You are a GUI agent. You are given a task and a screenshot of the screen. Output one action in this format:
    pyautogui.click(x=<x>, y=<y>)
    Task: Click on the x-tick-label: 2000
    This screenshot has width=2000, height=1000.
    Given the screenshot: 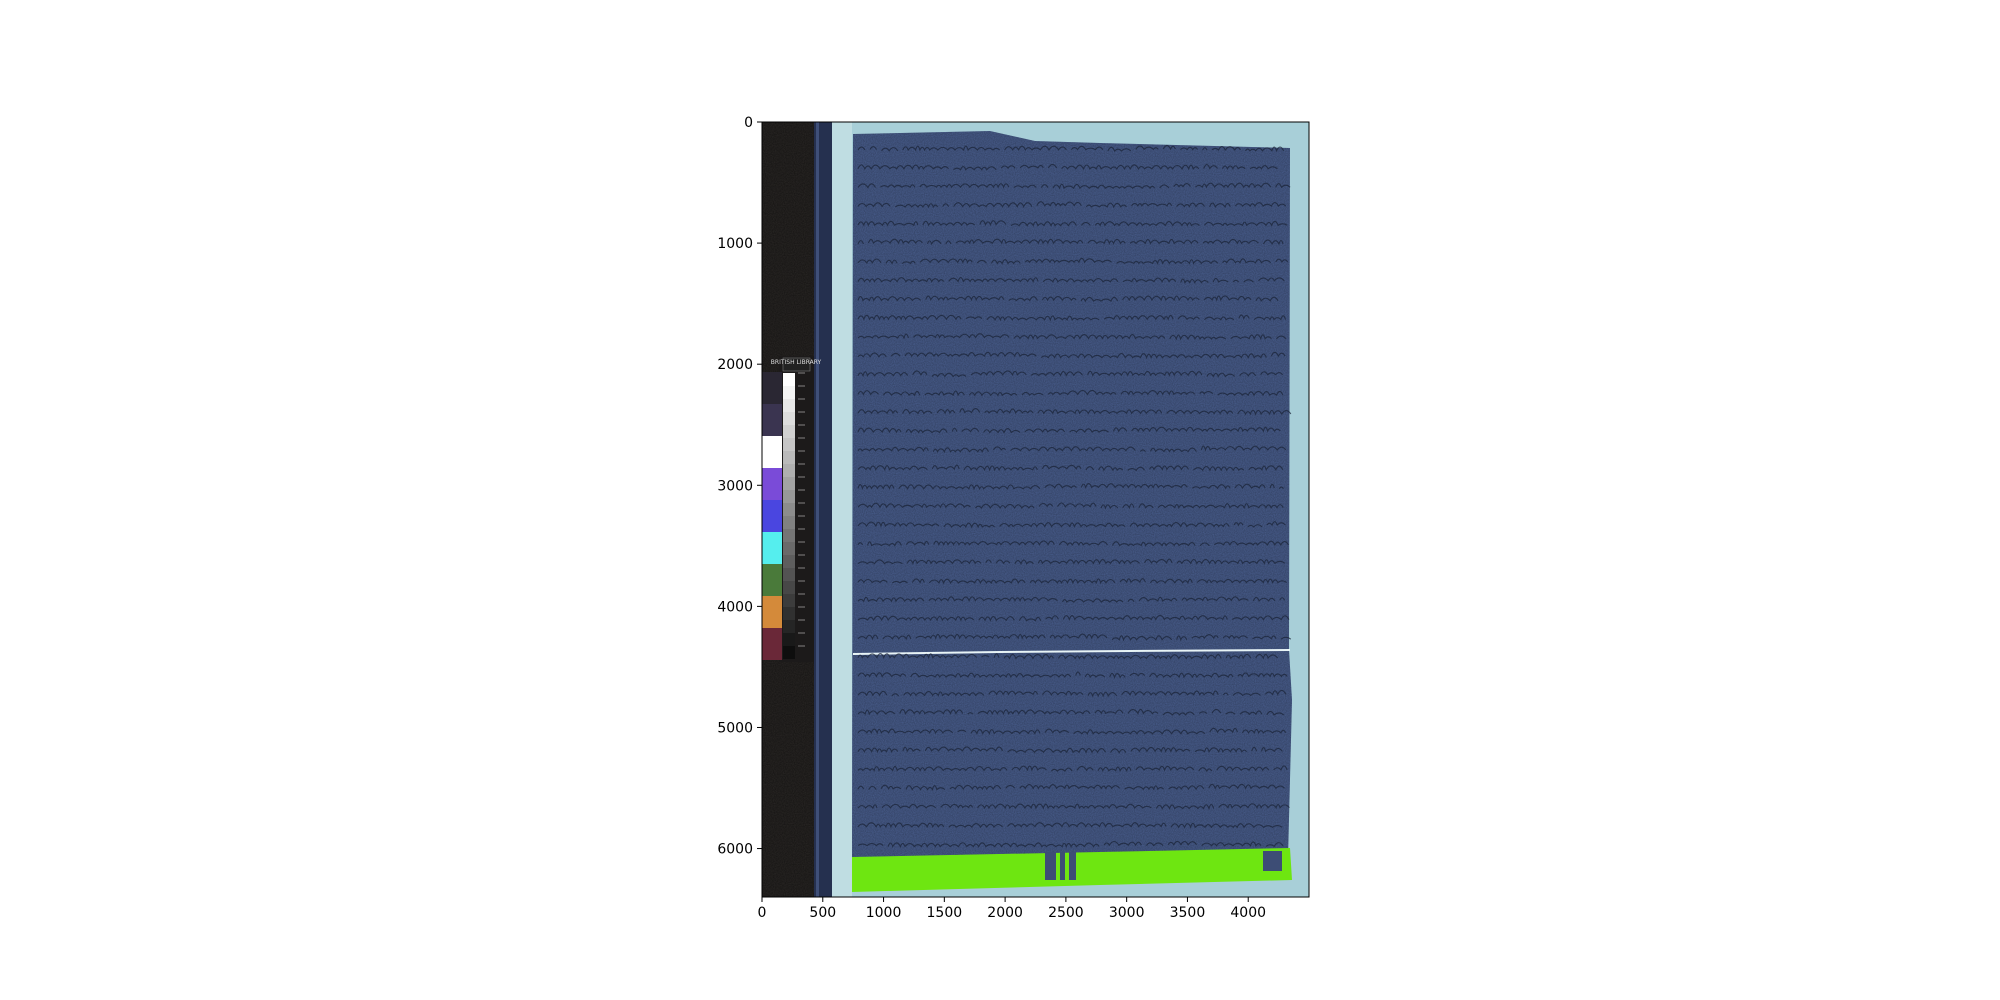 What is the action you would take?
    pyautogui.click(x=1005, y=913)
    